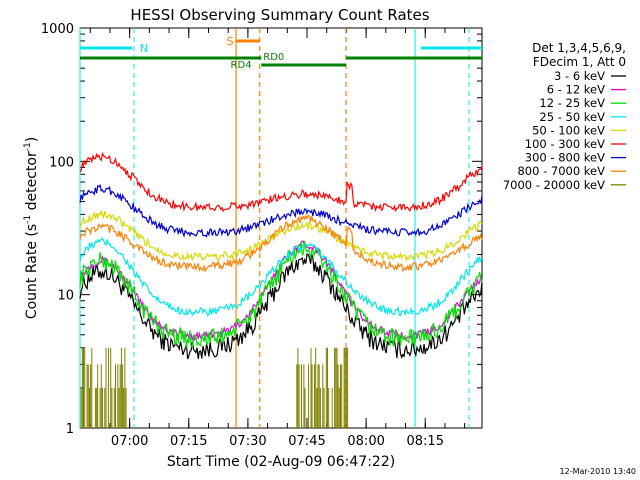 Image resolution: width=640 pixels, height=480 pixels. I want to click on x-tick-label: 08:15, so click(425, 441).